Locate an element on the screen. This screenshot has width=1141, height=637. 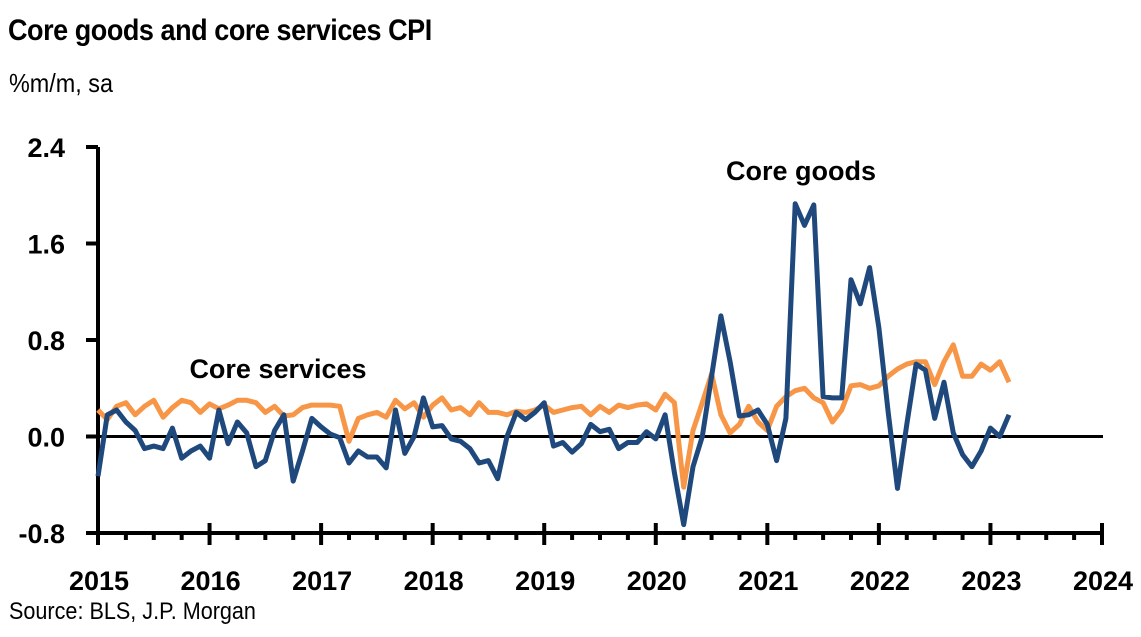
y-tick-label: 0.0 is located at coordinates (46, 438).